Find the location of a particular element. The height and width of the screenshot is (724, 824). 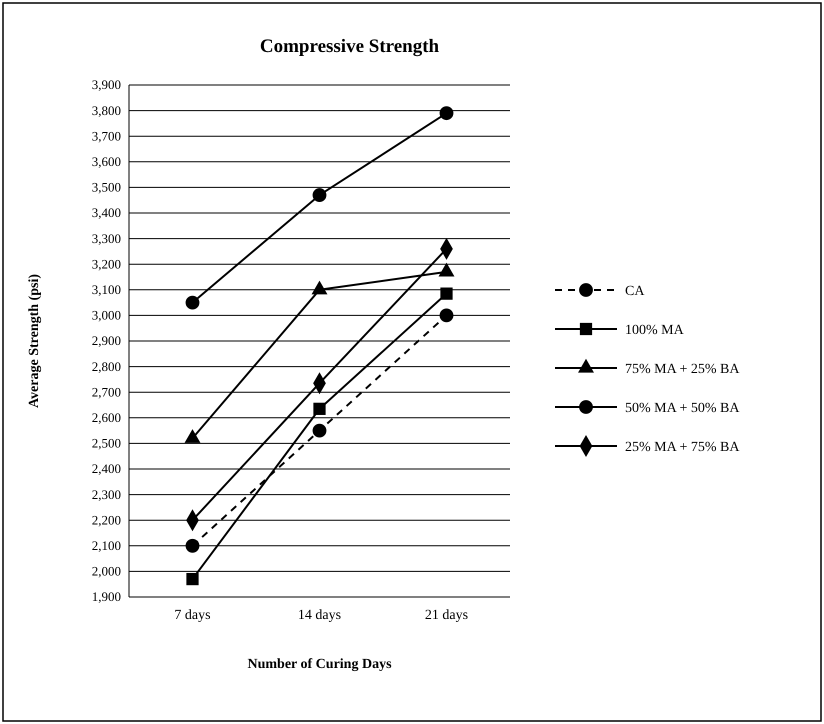

legend-label: 100% MA is located at coordinates (655, 330).